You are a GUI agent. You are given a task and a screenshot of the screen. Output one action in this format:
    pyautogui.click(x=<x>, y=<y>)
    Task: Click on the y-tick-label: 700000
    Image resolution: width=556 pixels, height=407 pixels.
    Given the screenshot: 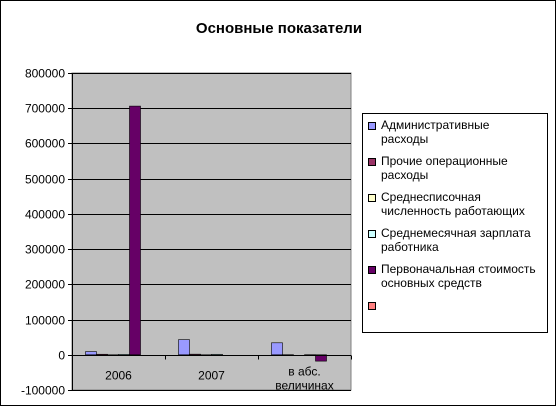 What is the action you would take?
    pyautogui.click(x=45, y=109)
    